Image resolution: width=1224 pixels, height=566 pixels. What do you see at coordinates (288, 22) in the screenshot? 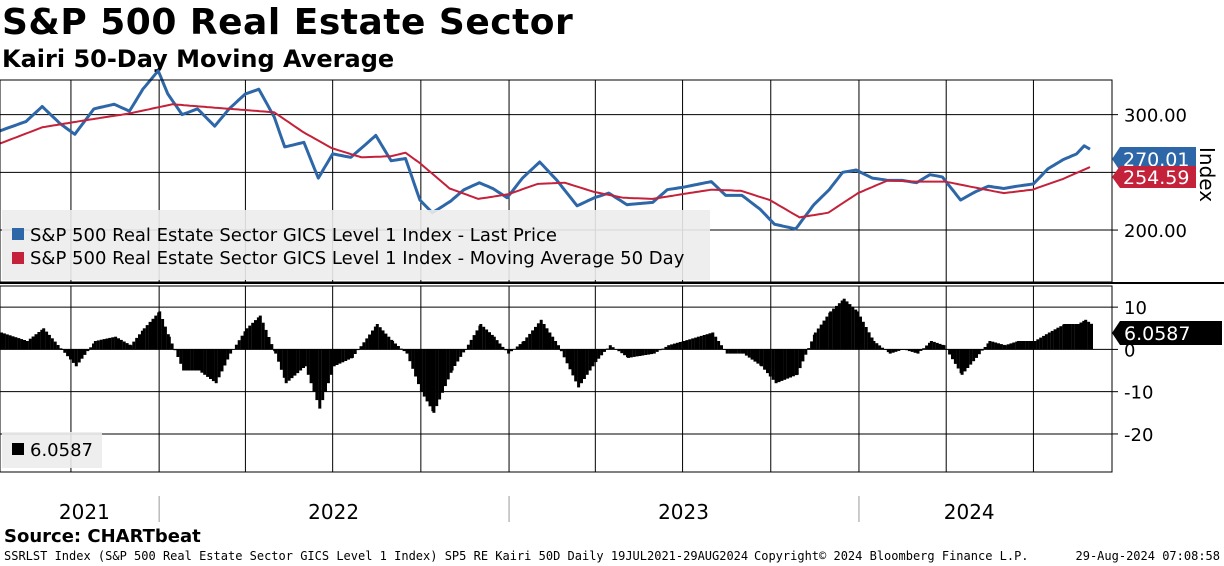
I see `chart-title: S&P 500 Real Estate Sector` at bounding box center [288, 22].